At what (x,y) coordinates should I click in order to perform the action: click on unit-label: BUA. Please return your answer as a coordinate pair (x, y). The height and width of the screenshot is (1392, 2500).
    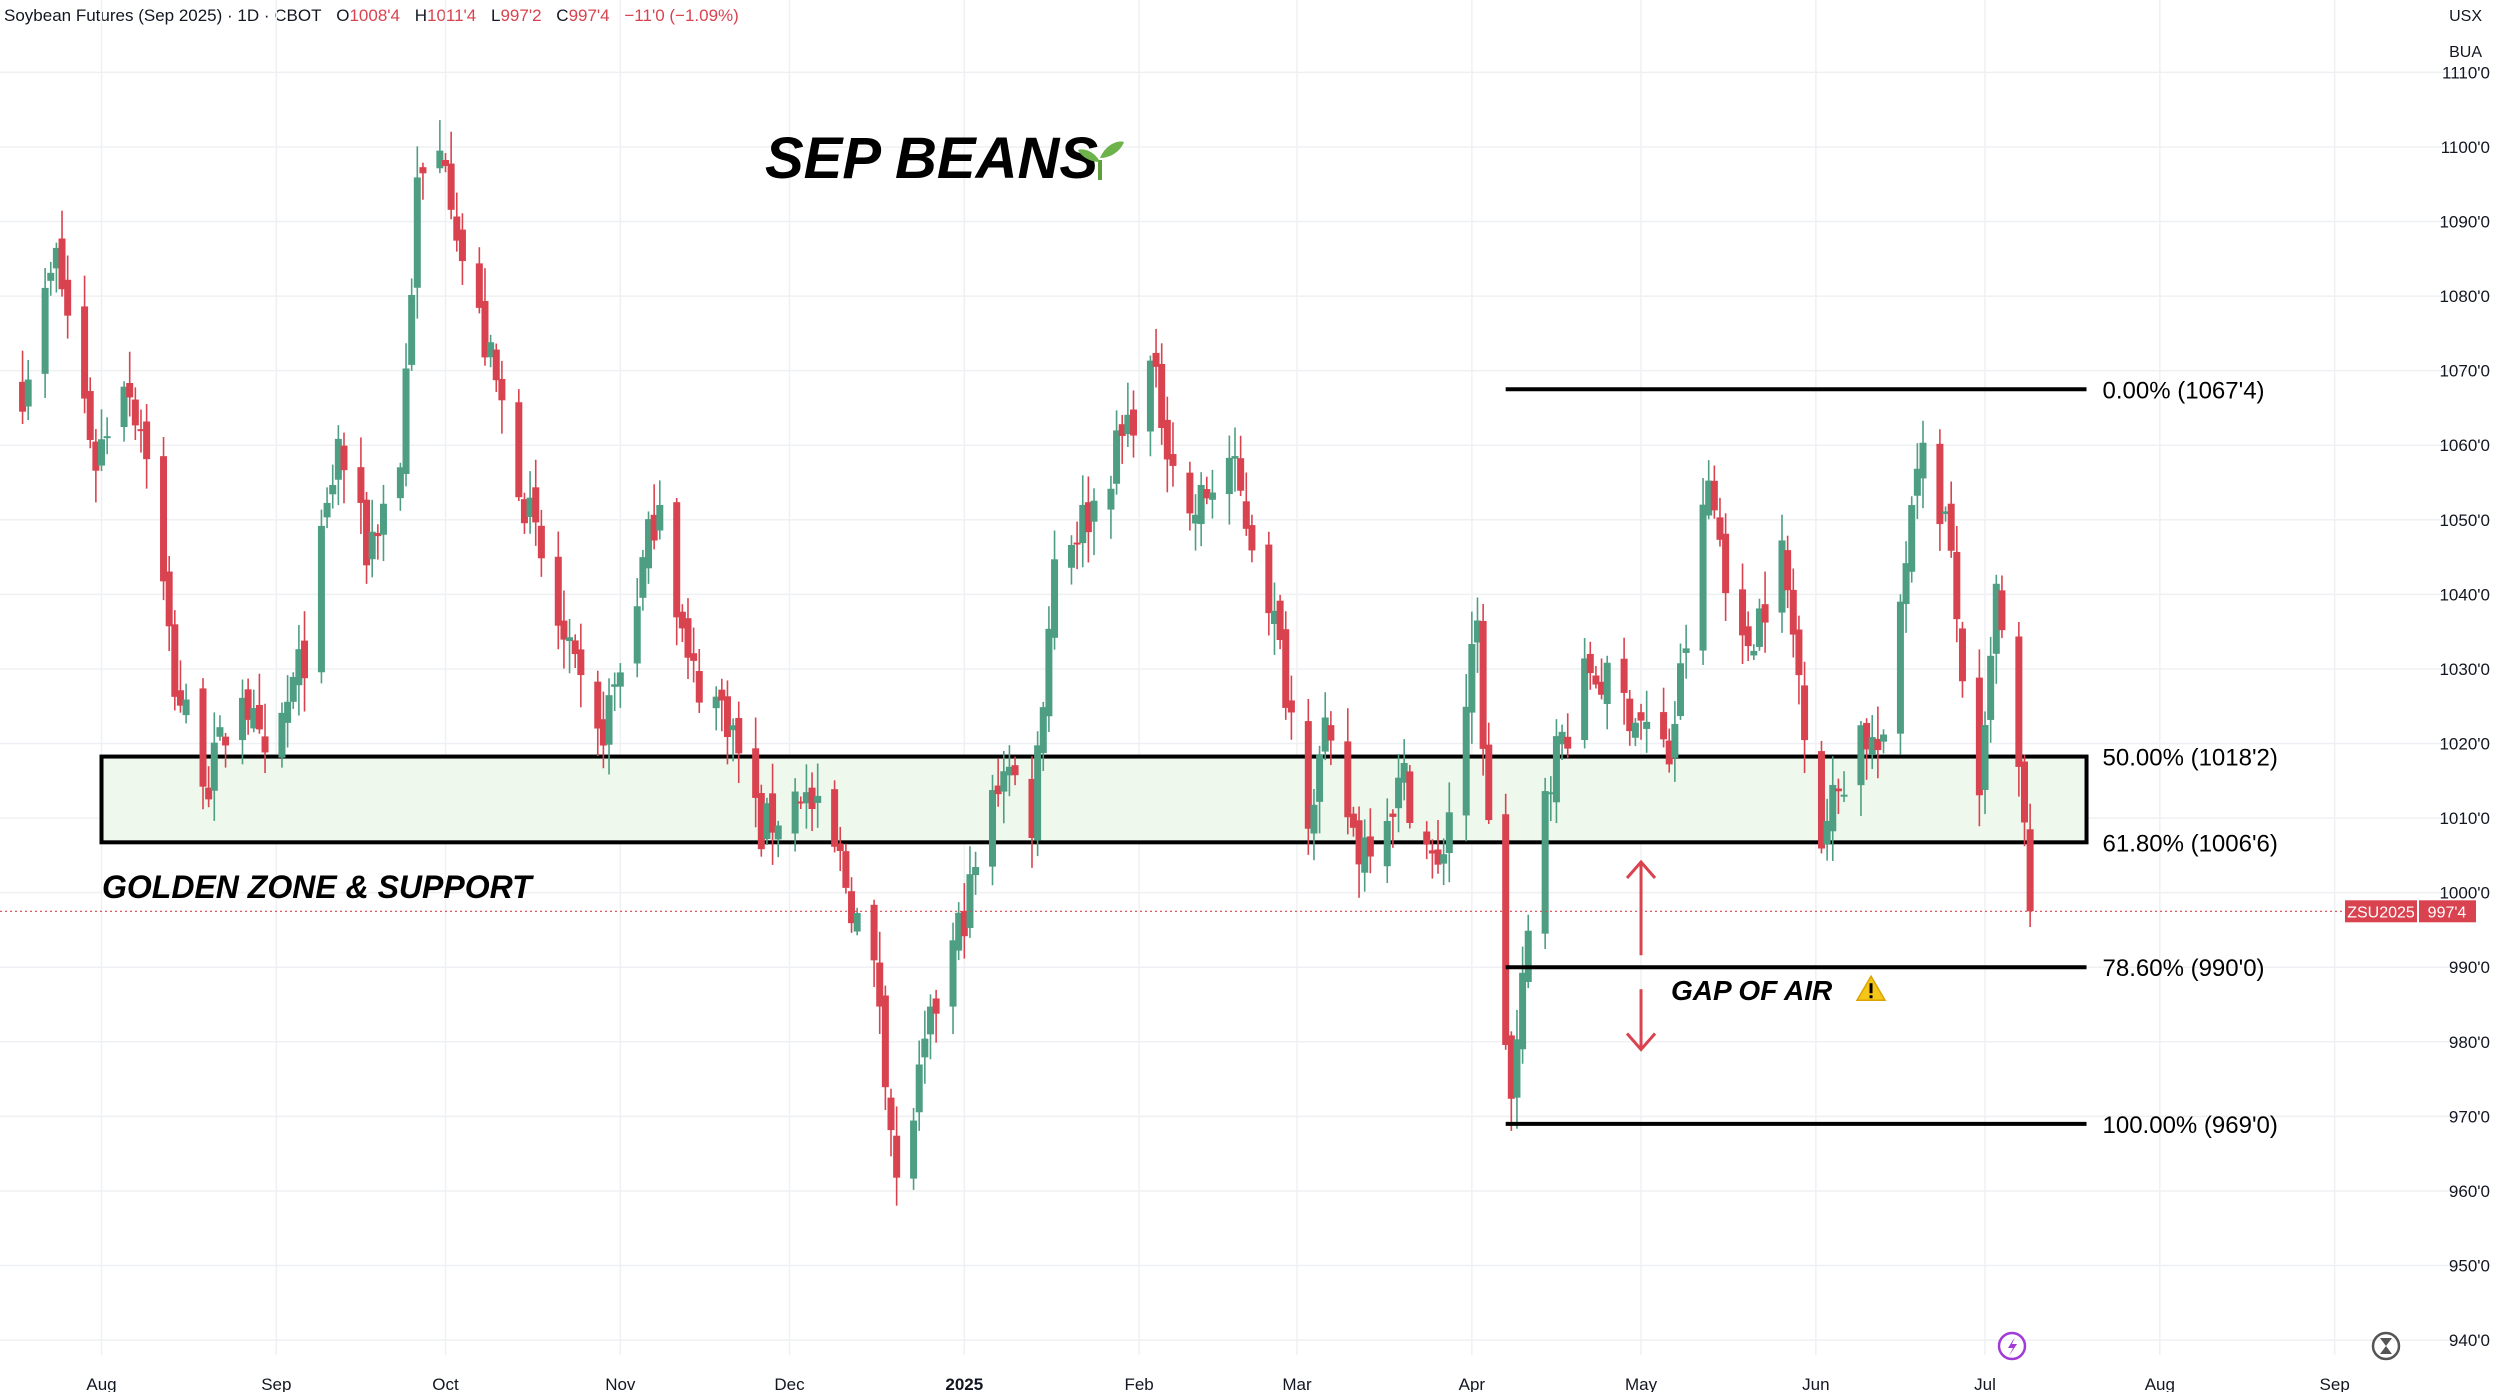
    Looking at the image, I should click on (2465, 52).